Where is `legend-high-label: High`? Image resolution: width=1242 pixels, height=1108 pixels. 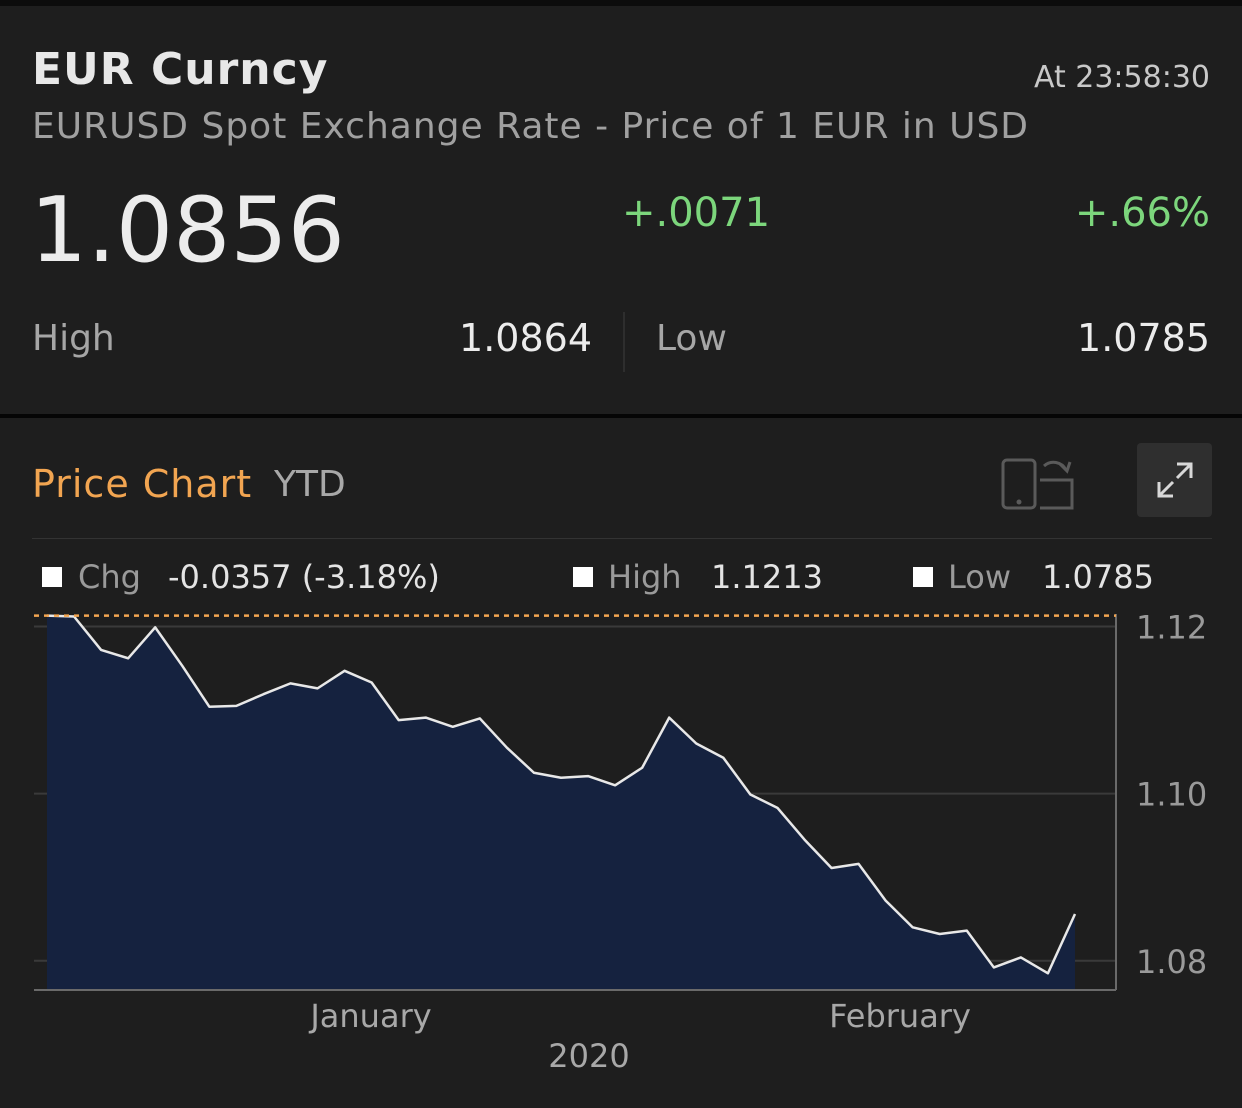 legend-high-label: High is located at coordinates (645, 577).